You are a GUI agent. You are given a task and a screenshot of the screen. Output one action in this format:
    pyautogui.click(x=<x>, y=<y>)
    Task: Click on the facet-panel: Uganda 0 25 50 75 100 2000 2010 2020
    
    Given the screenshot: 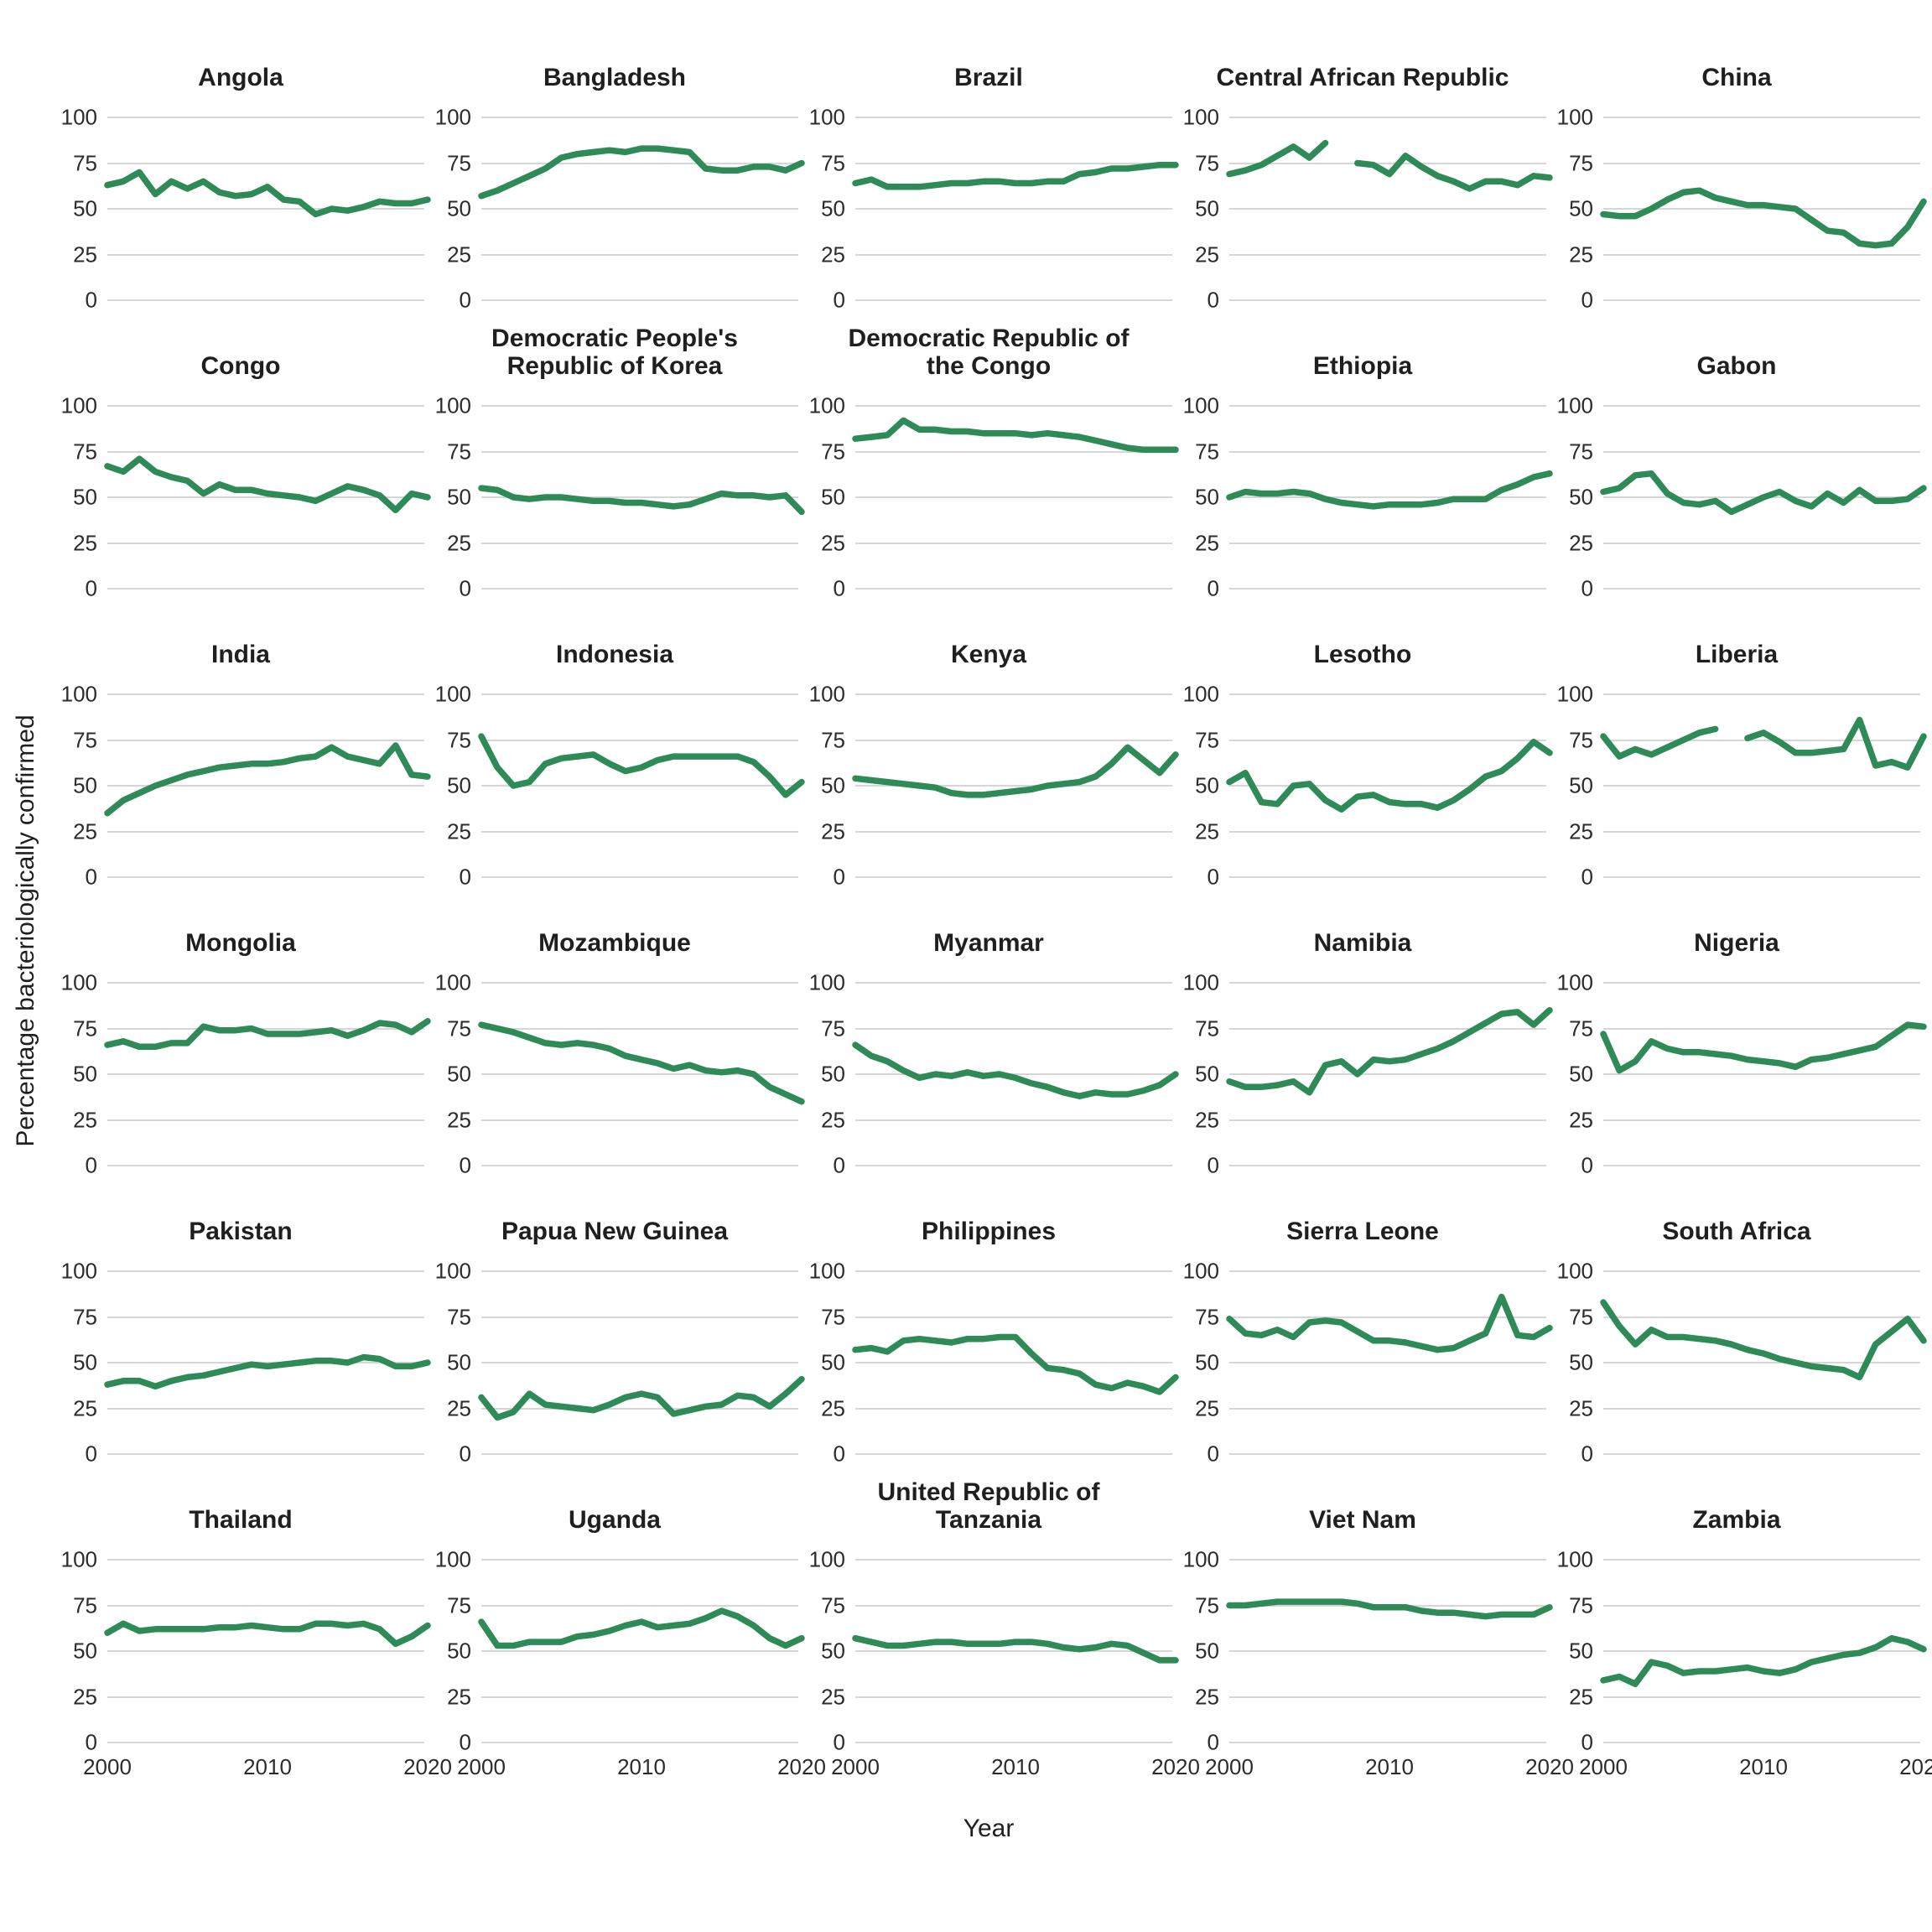 What is the action you would take?
    pyautogui.click(x=627, y=1625)
    